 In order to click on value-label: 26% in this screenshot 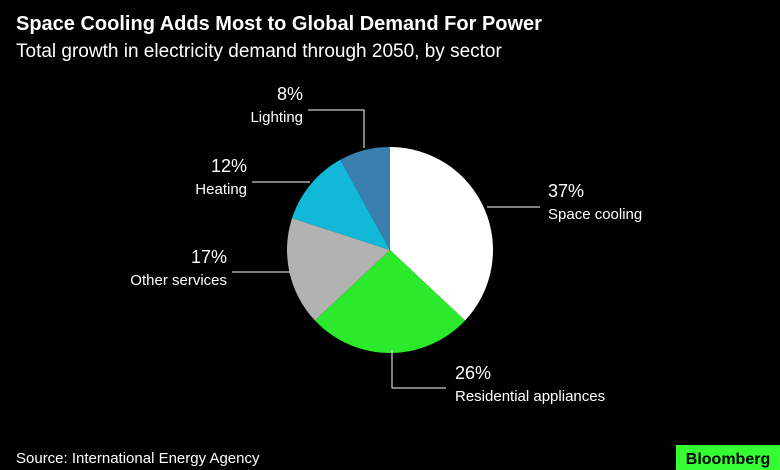, I will do `click(473, 373)`.